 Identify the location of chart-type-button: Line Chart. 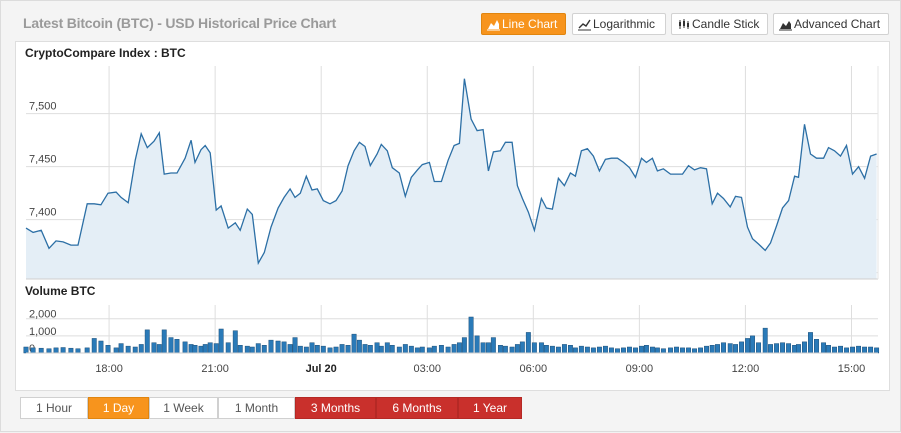
(523, 24).